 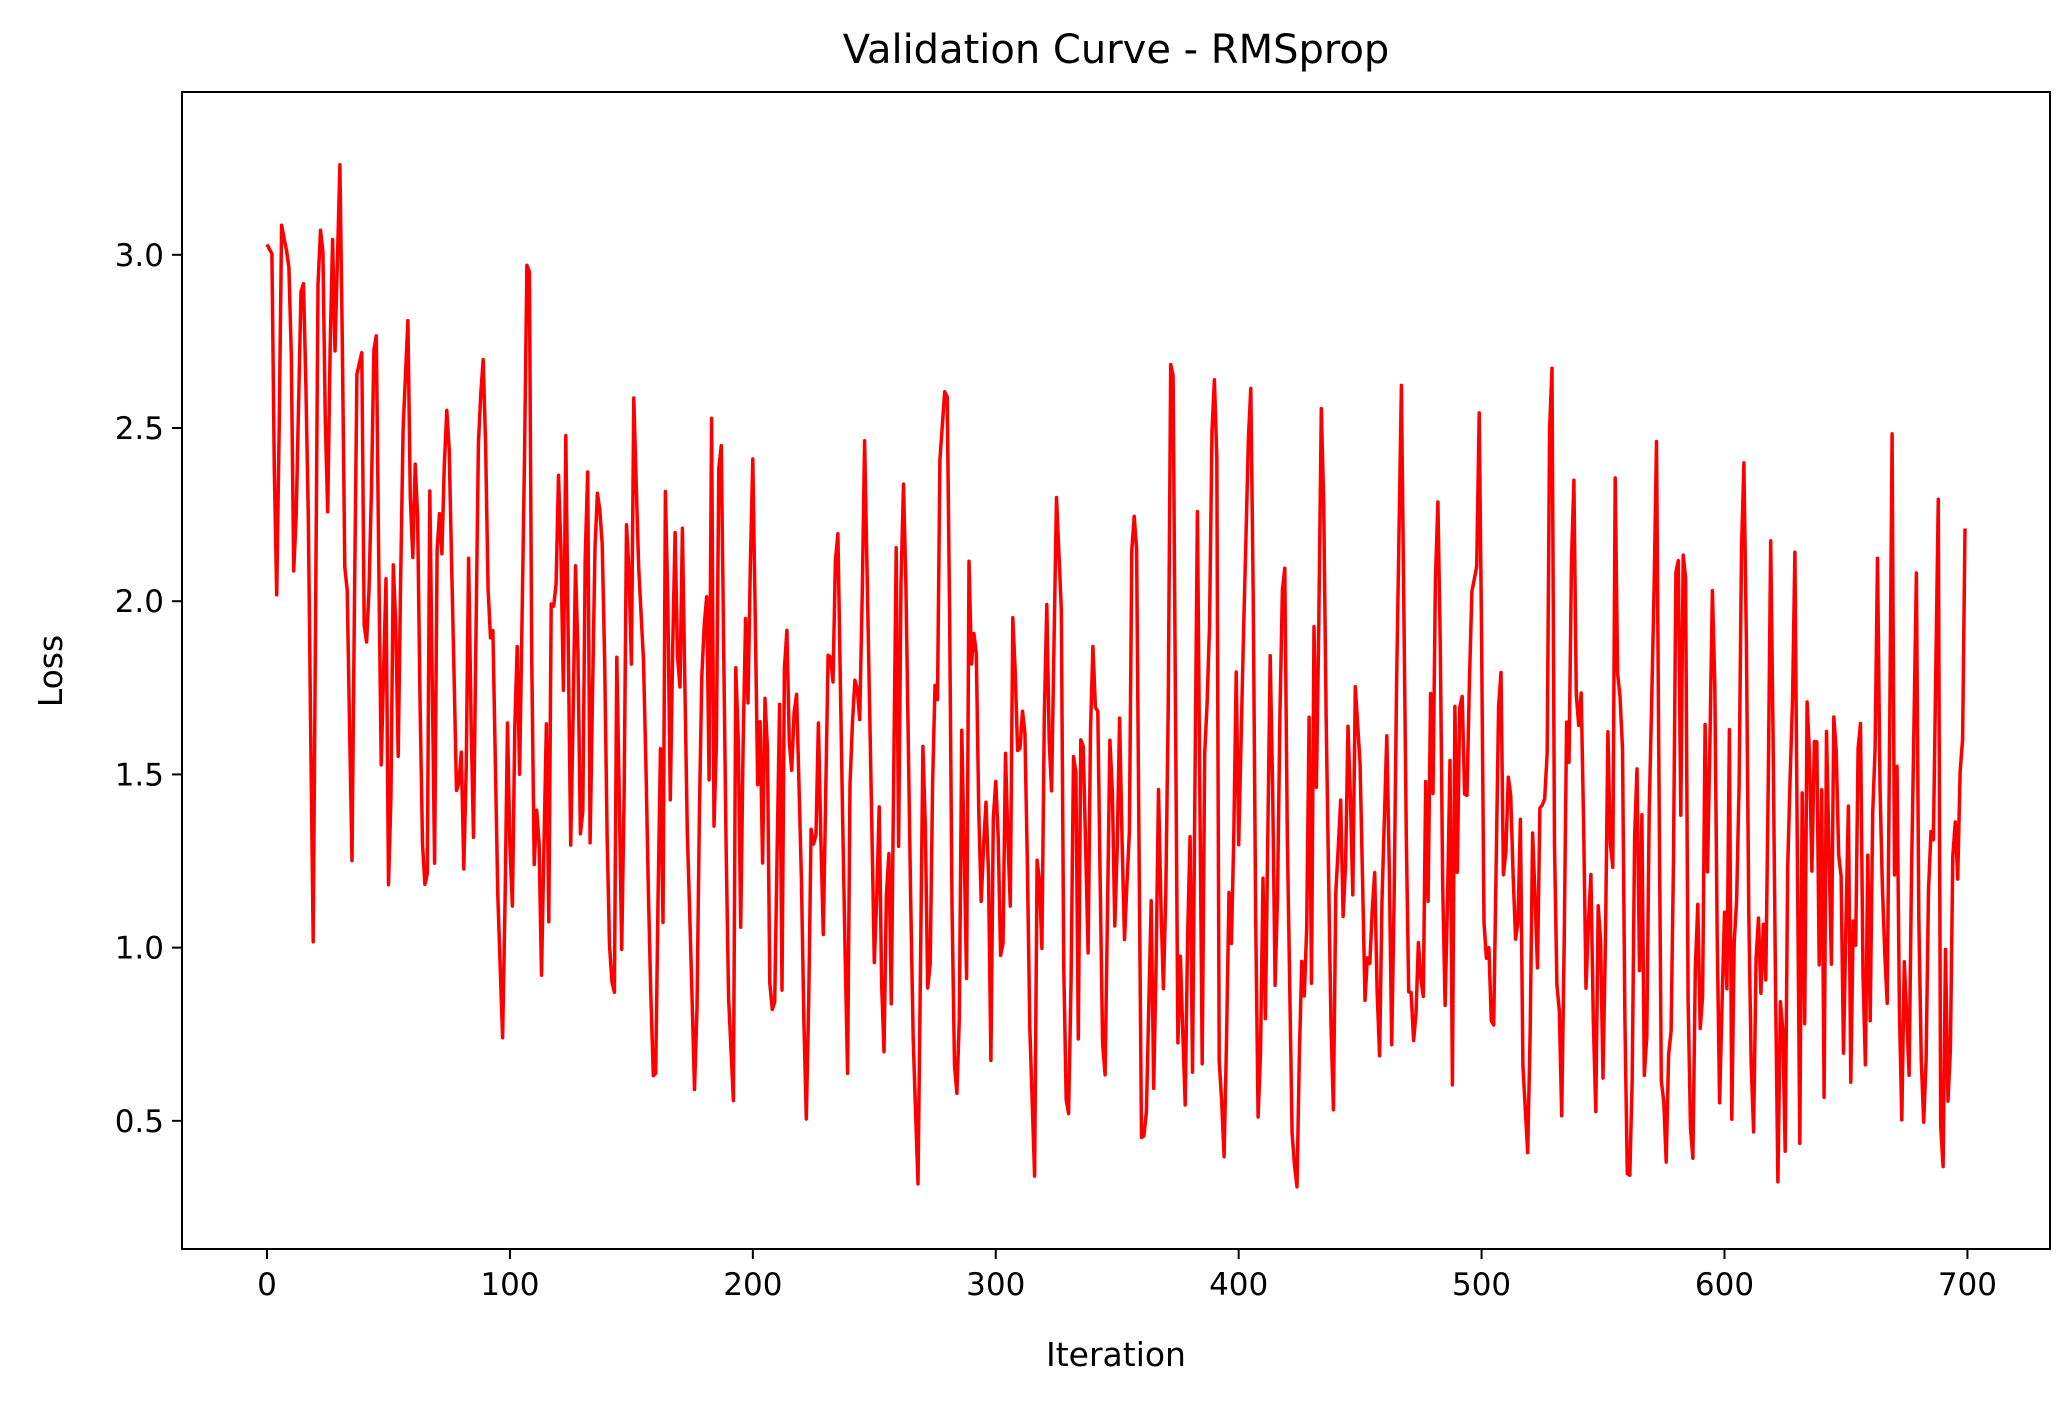 What do you see at coordinates (1127, 1276) in the screenshot?
I see `x-axis-ticks: 0 100 200 300 400 500 600 700` at bounding box center [1127, 1276].